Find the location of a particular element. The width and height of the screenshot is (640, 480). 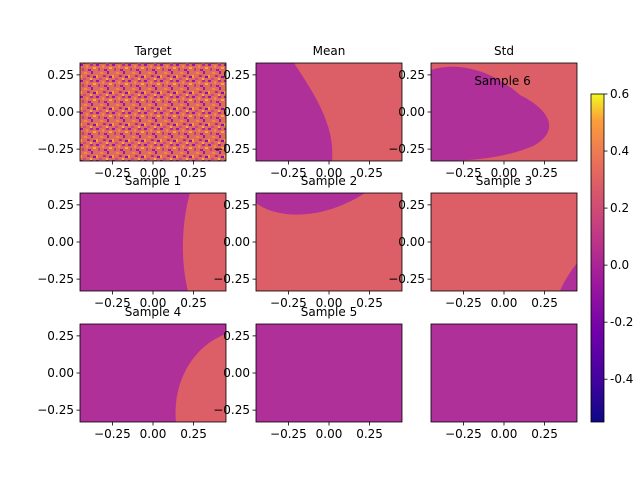

panel-title: Sample 3 is located at coordinates (504, 181).